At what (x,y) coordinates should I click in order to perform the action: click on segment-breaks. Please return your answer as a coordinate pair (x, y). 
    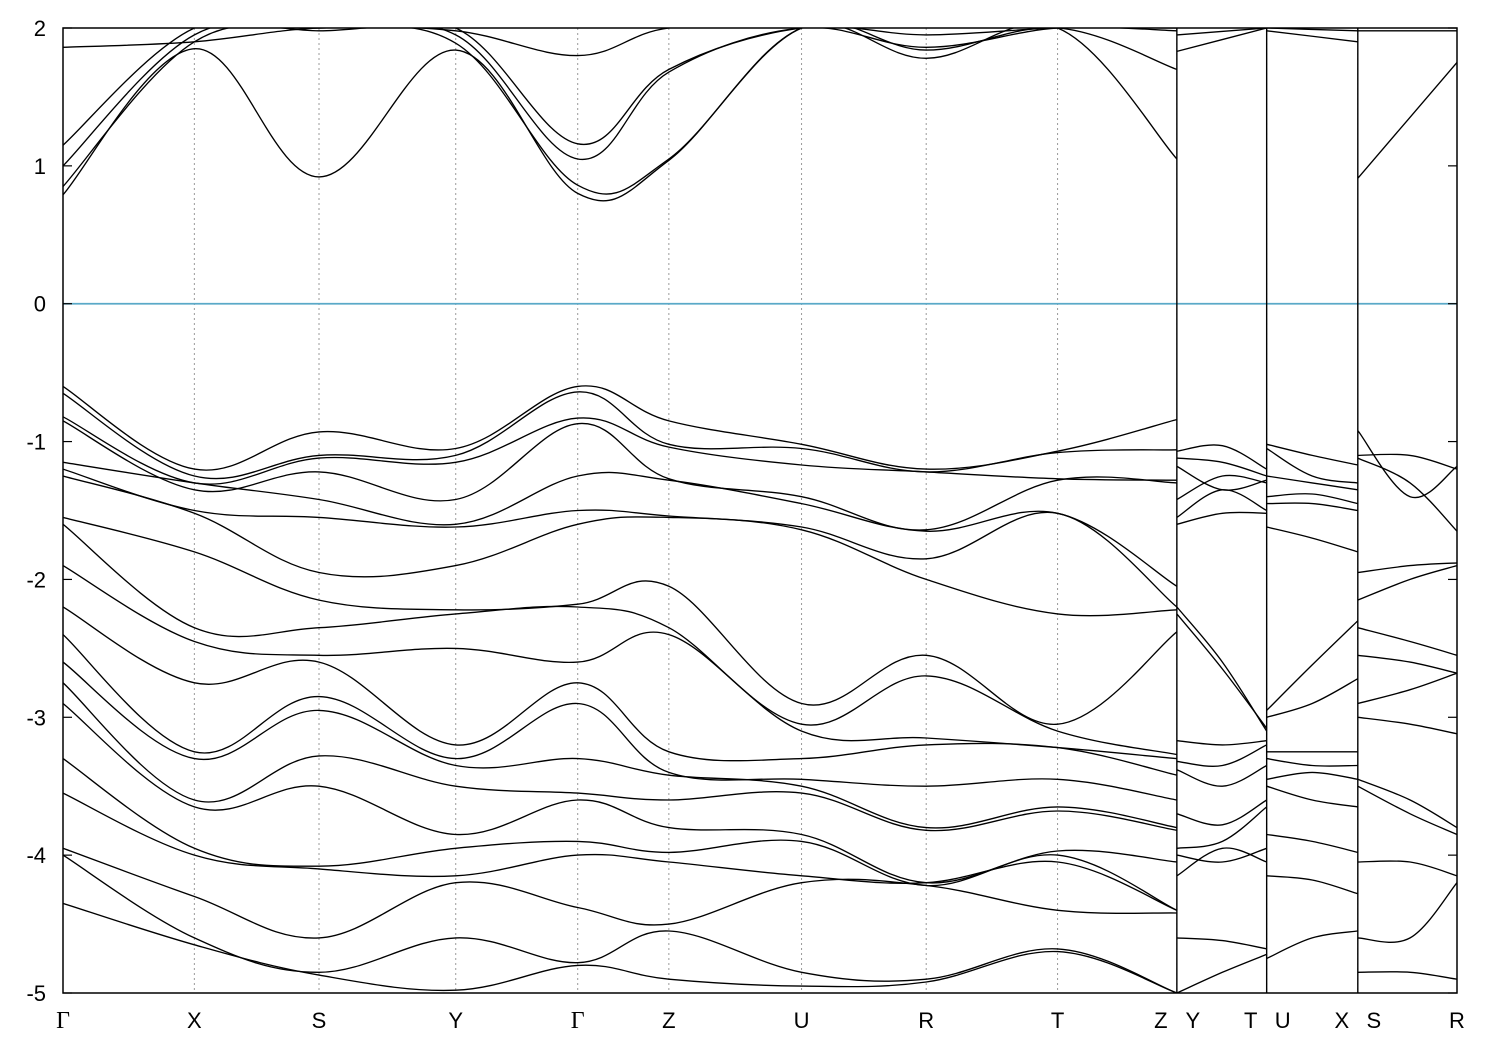
    Looking at the image, I should click on (1267, 510).